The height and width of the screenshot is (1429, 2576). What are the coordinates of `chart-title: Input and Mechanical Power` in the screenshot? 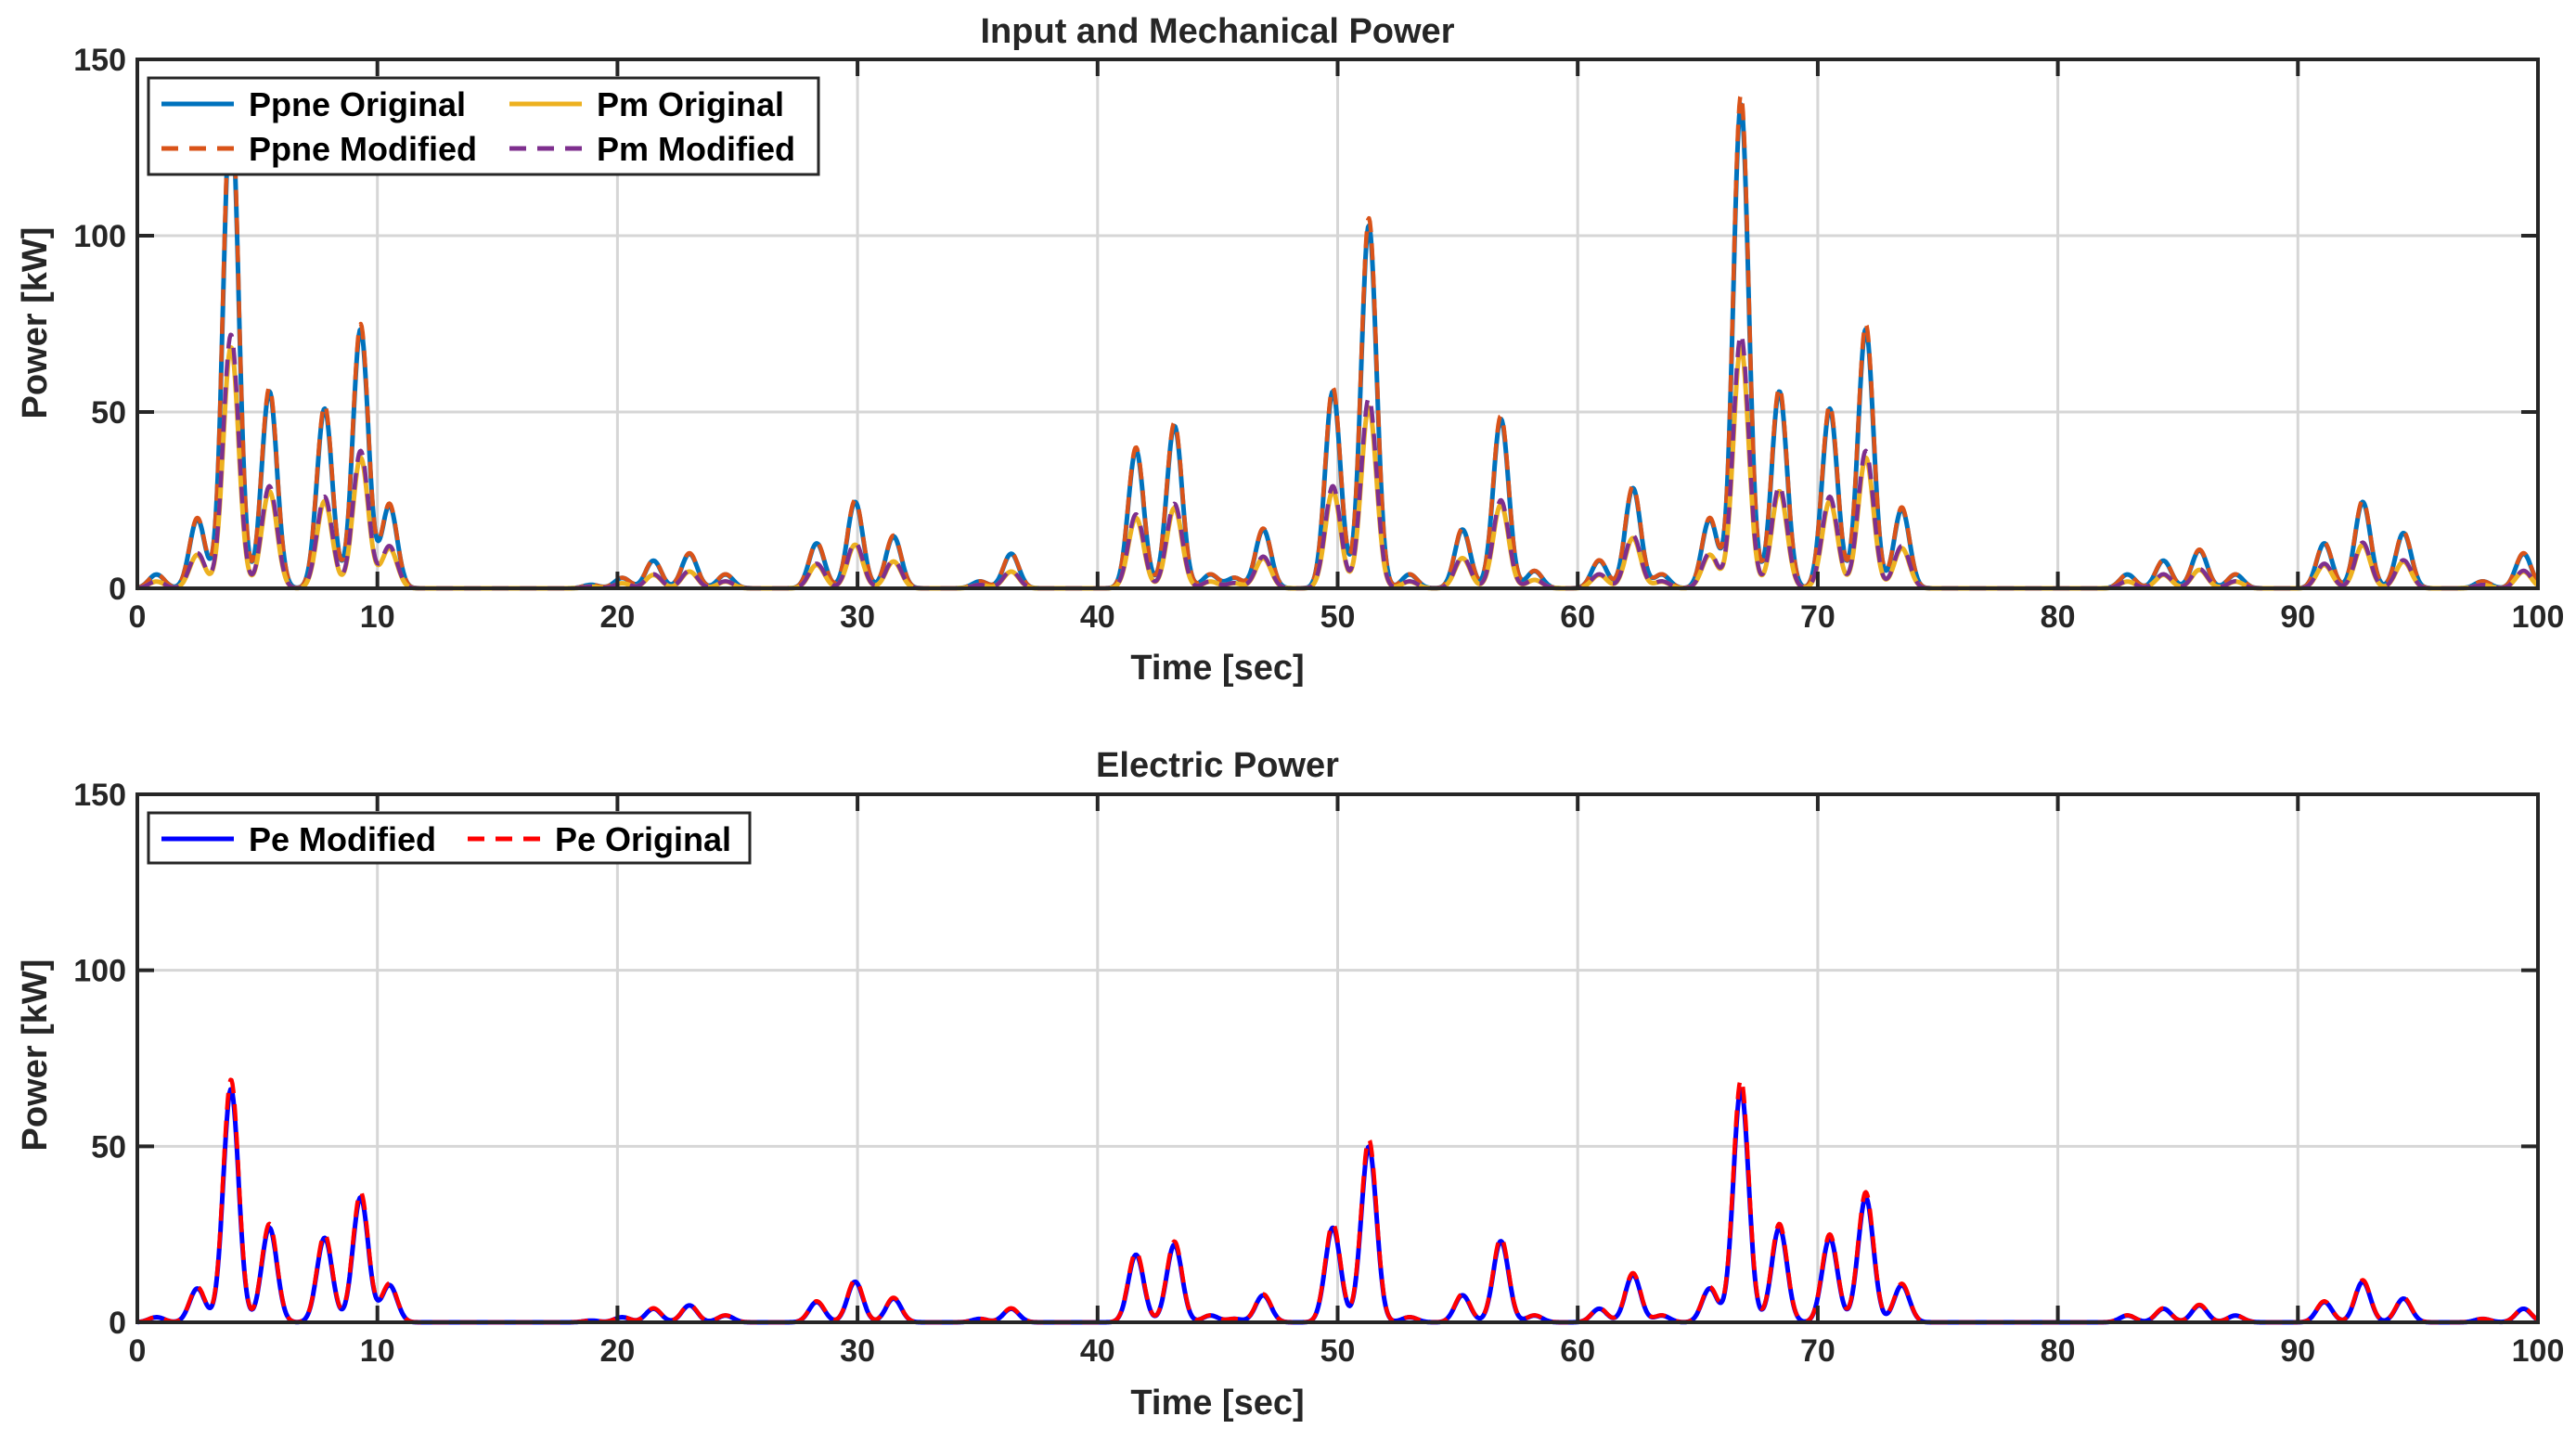 It's located at (1218, 31).